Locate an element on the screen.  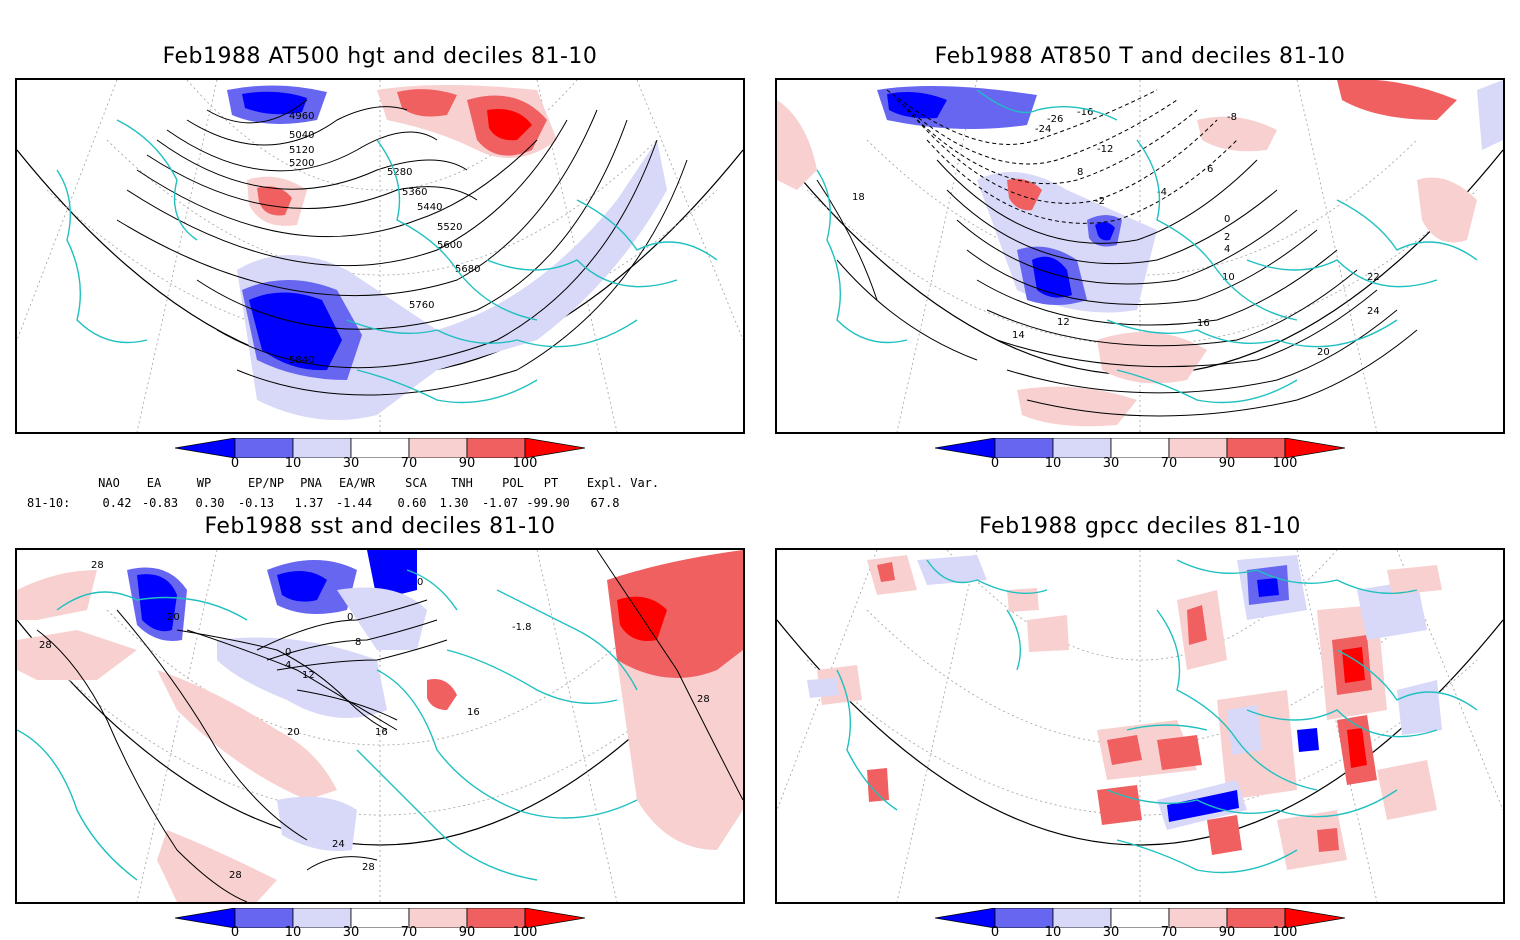
panel-title-sst: Feb1988 sst and deciles 81-10 is located at coordinates (380, 526).